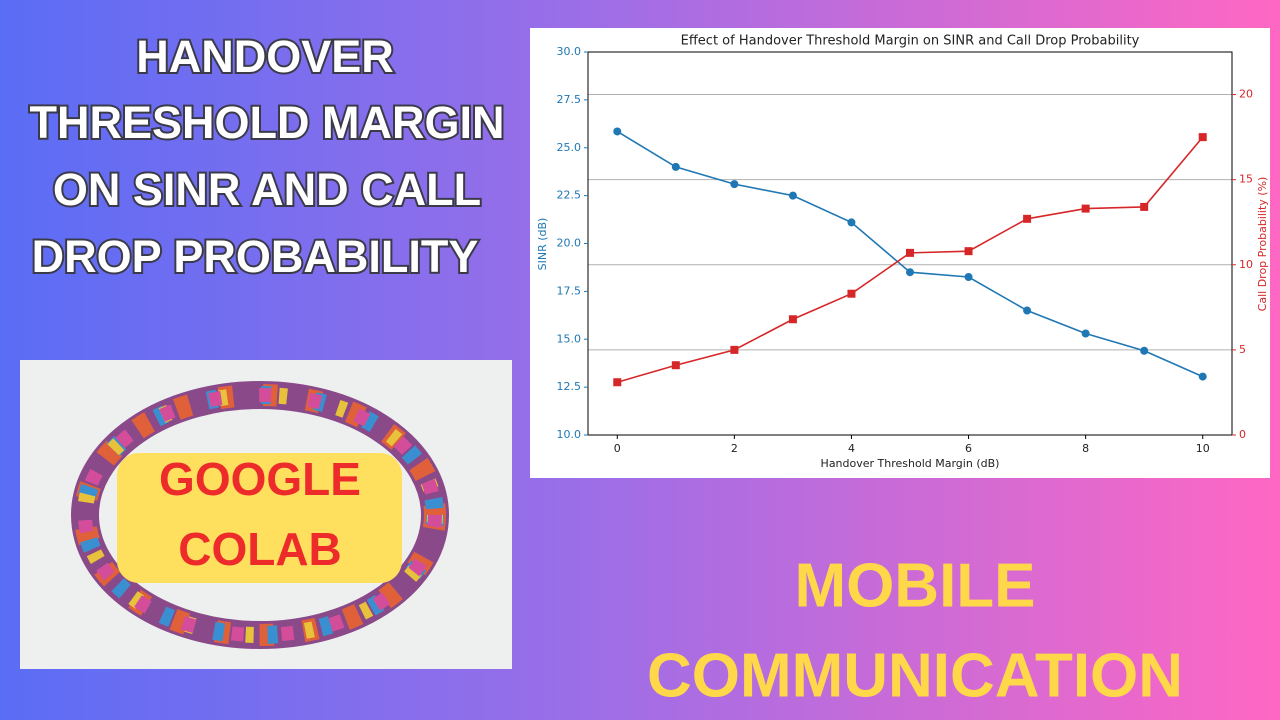 The width and height of the screenshot is (1280, 720). Describe the element at coordinates (914, 585) in the screenshot. I see `footer: MOBILE` at that location.